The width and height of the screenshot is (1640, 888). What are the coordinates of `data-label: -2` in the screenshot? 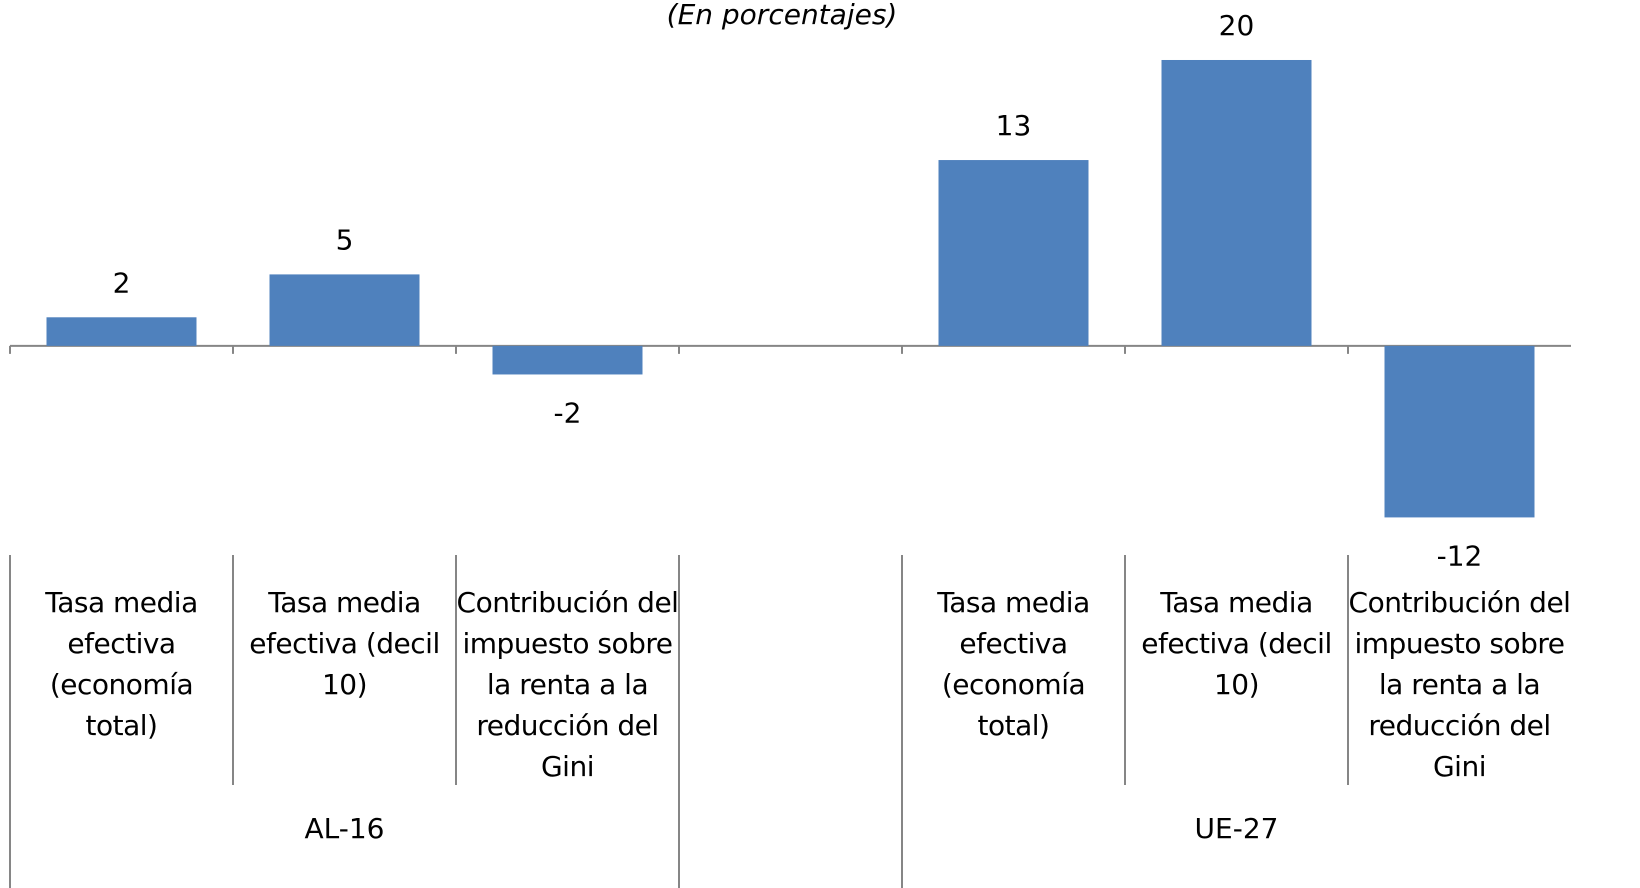 It's located at (568, 412).